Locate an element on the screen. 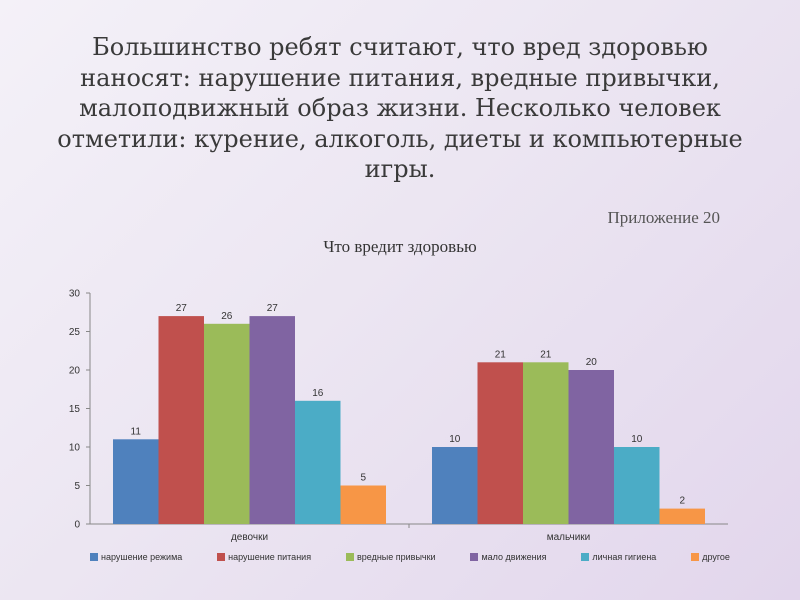 The height and width of the screenshot is (600, 800). y-tick-label: 5 is located at coordinates (77, 486).